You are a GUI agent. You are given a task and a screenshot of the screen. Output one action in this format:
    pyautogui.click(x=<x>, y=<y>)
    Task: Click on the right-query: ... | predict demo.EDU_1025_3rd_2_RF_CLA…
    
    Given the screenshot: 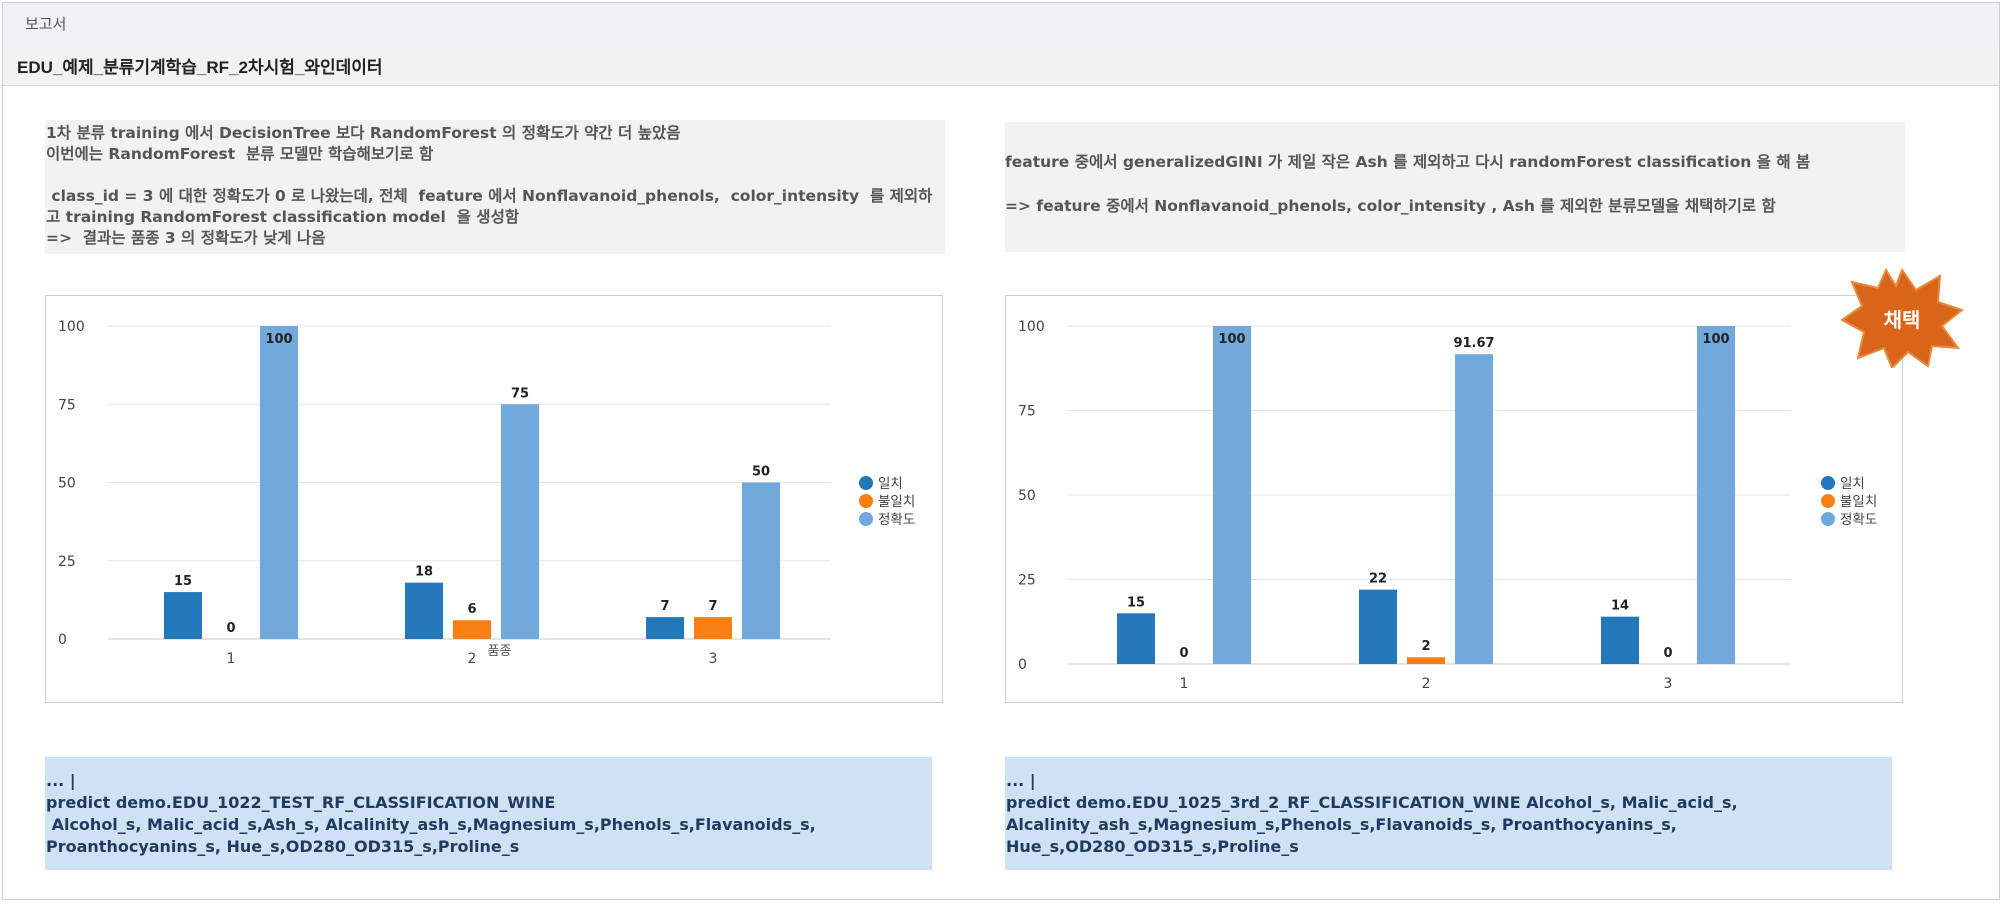 What is the action you would take?
    pyautogui.click(x=1448, y=813)
    